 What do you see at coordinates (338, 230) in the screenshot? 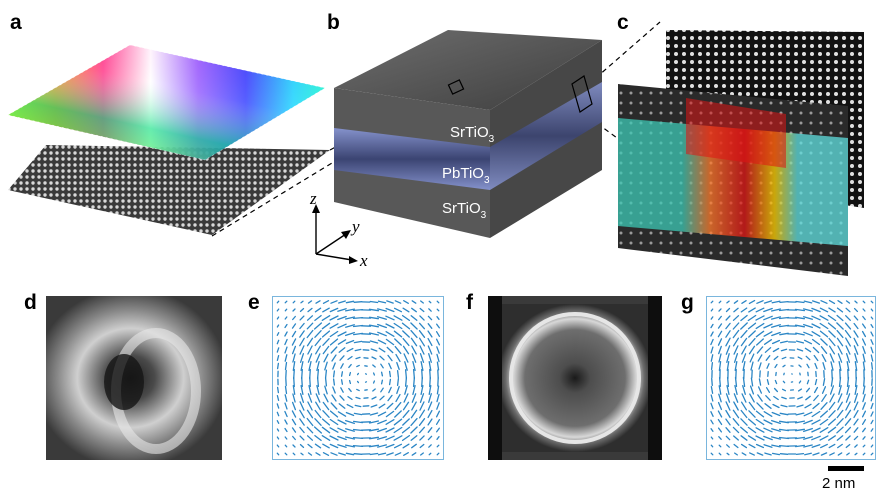
I see `axes-triad: z y x` at bounding box center [338, 230].